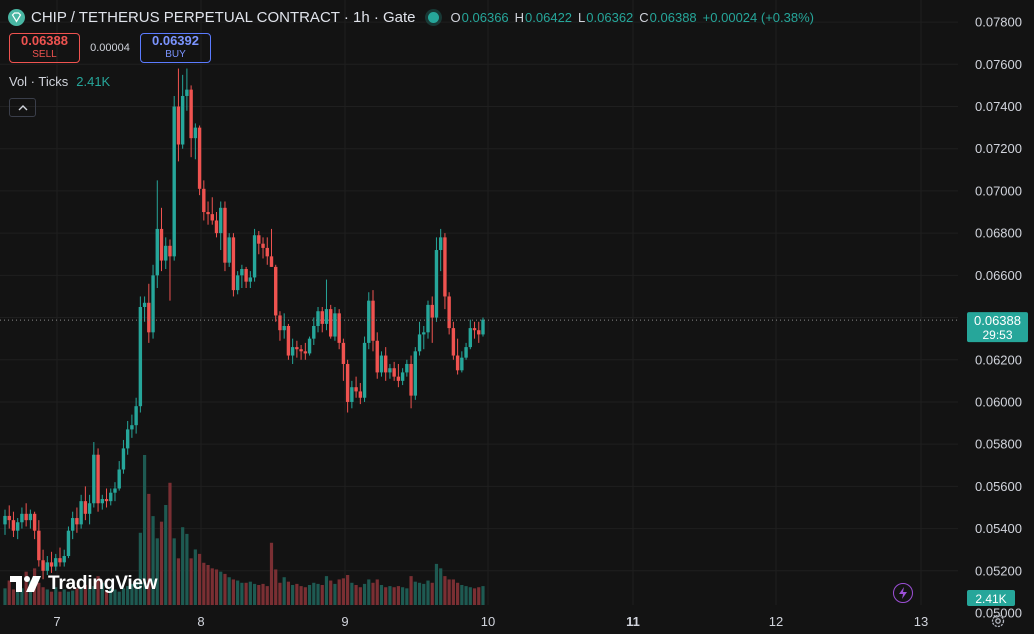 Image resolution: width=1034 pixels, height=634 pixels. I want to click on market-status-icon, so click(433, 17).